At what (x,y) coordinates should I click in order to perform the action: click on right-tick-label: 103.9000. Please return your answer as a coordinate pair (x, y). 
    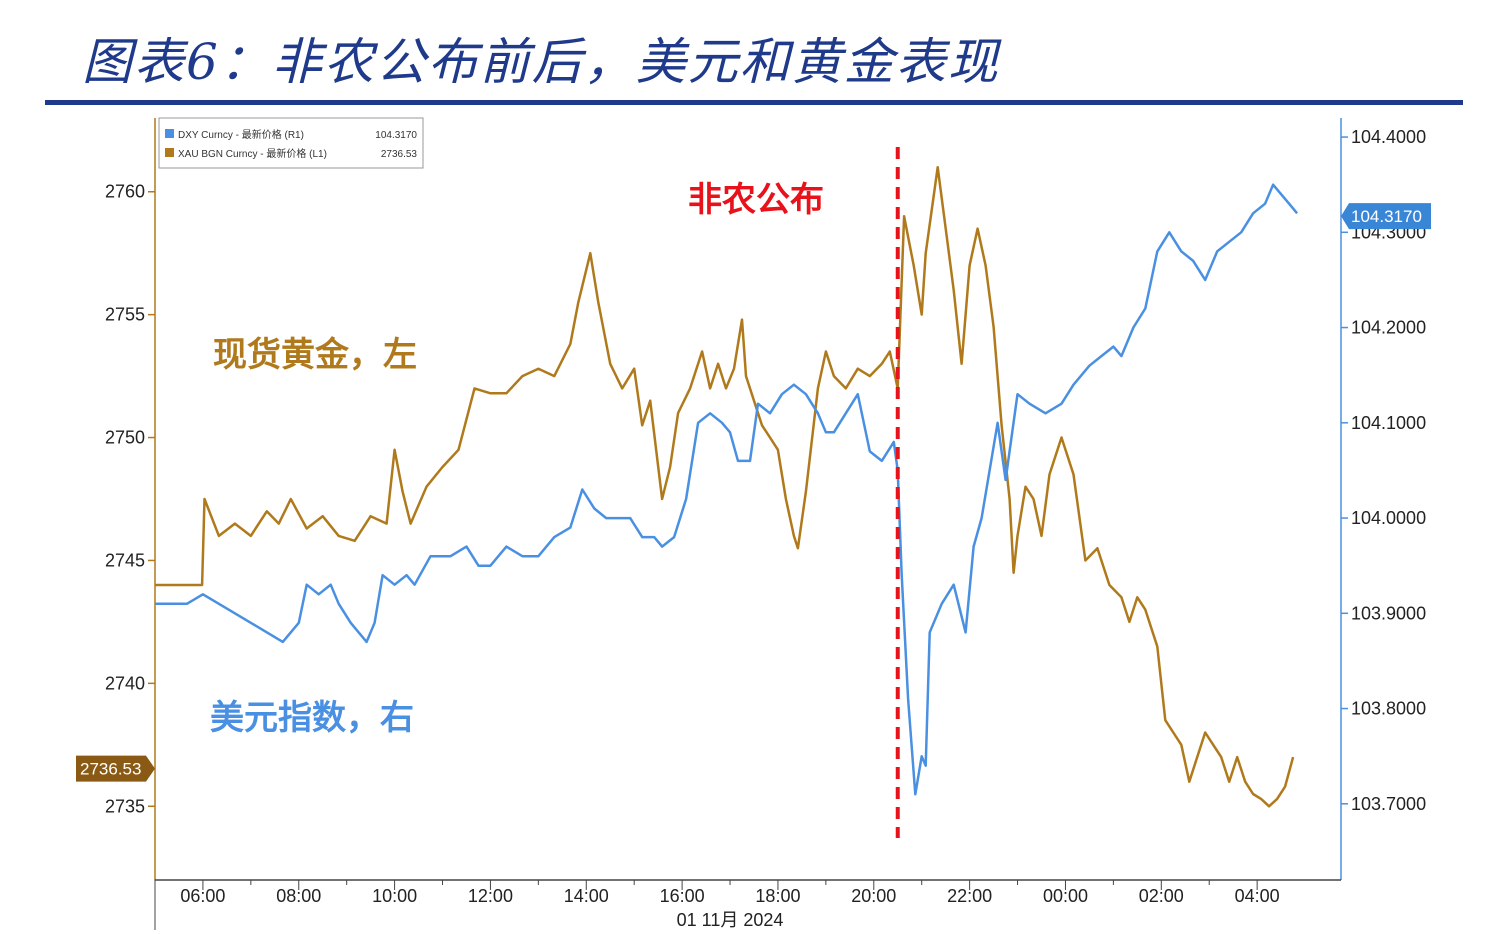
    Looking at the image, I should click on (1388, 613).